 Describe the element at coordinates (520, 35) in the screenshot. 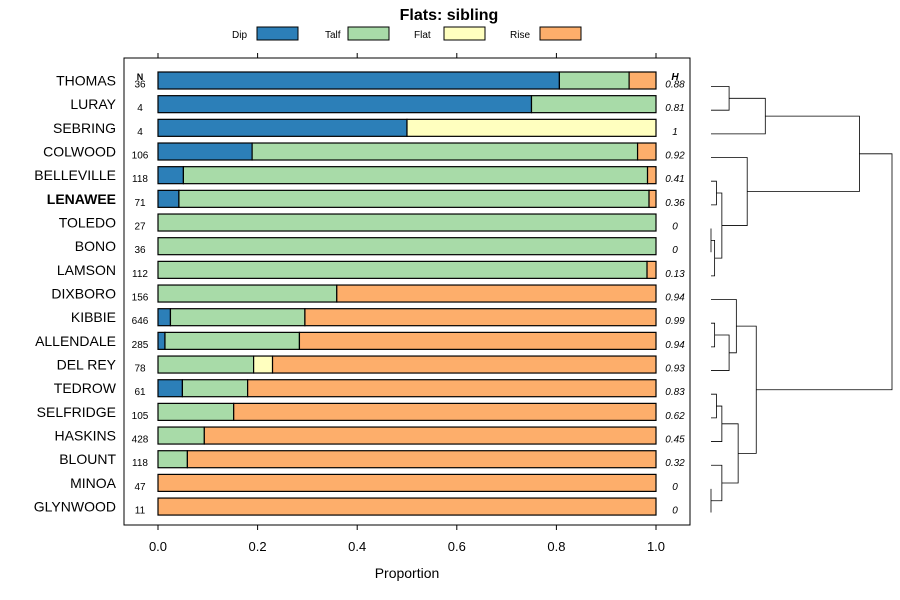

I see `legend-label-rise: Rise` at that location.